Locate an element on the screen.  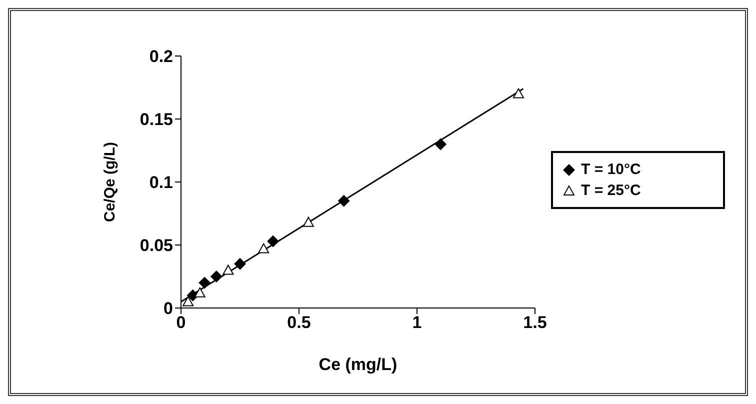
x-tick-label: 0 is located at coordinates (181, 322).